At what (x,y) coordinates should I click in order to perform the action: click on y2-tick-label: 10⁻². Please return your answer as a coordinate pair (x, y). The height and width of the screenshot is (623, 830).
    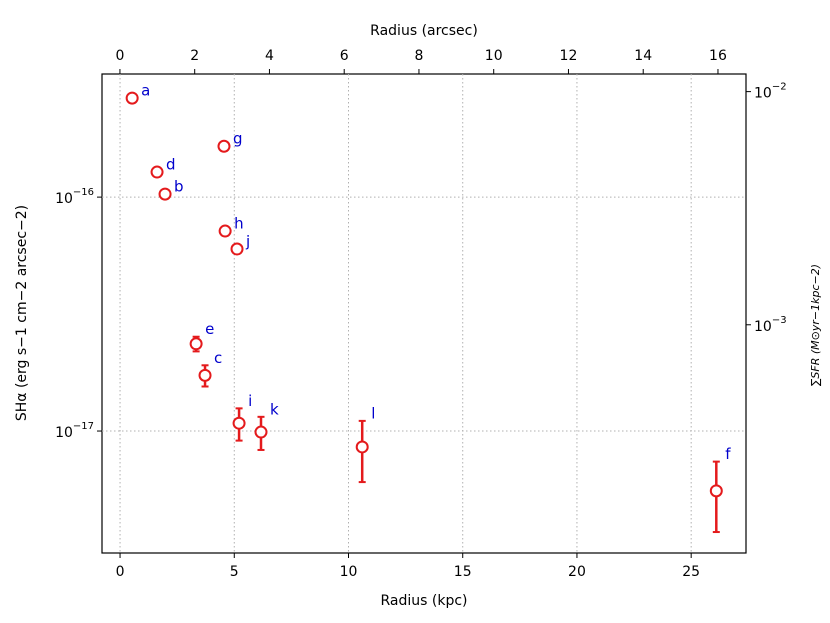
    Looking at the image, I should click on (770, 92).